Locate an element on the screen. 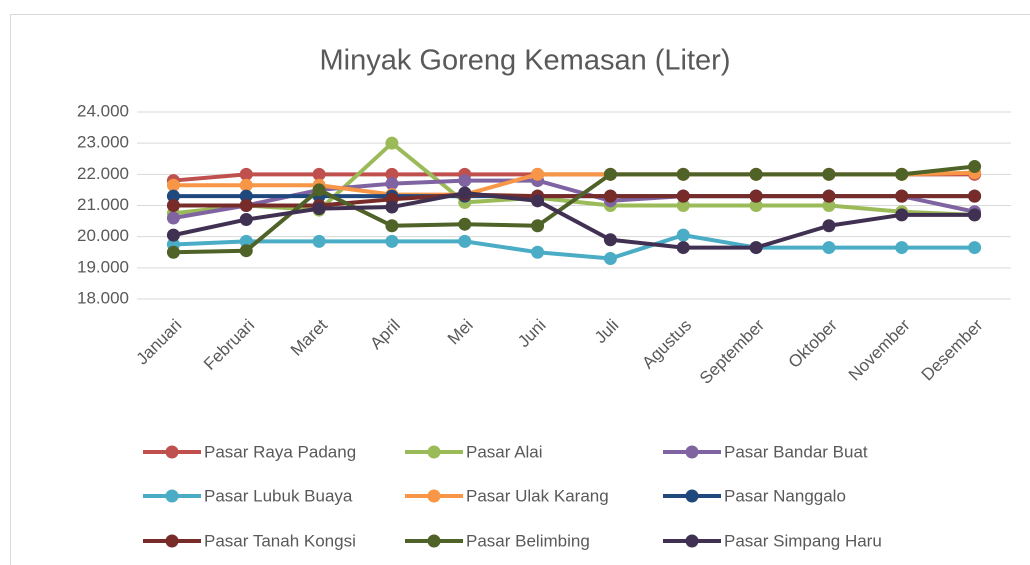 This screenshot has height=565, width=1030. legend-item: Pasar Simpang Haru is located at coordinates (772, 540).